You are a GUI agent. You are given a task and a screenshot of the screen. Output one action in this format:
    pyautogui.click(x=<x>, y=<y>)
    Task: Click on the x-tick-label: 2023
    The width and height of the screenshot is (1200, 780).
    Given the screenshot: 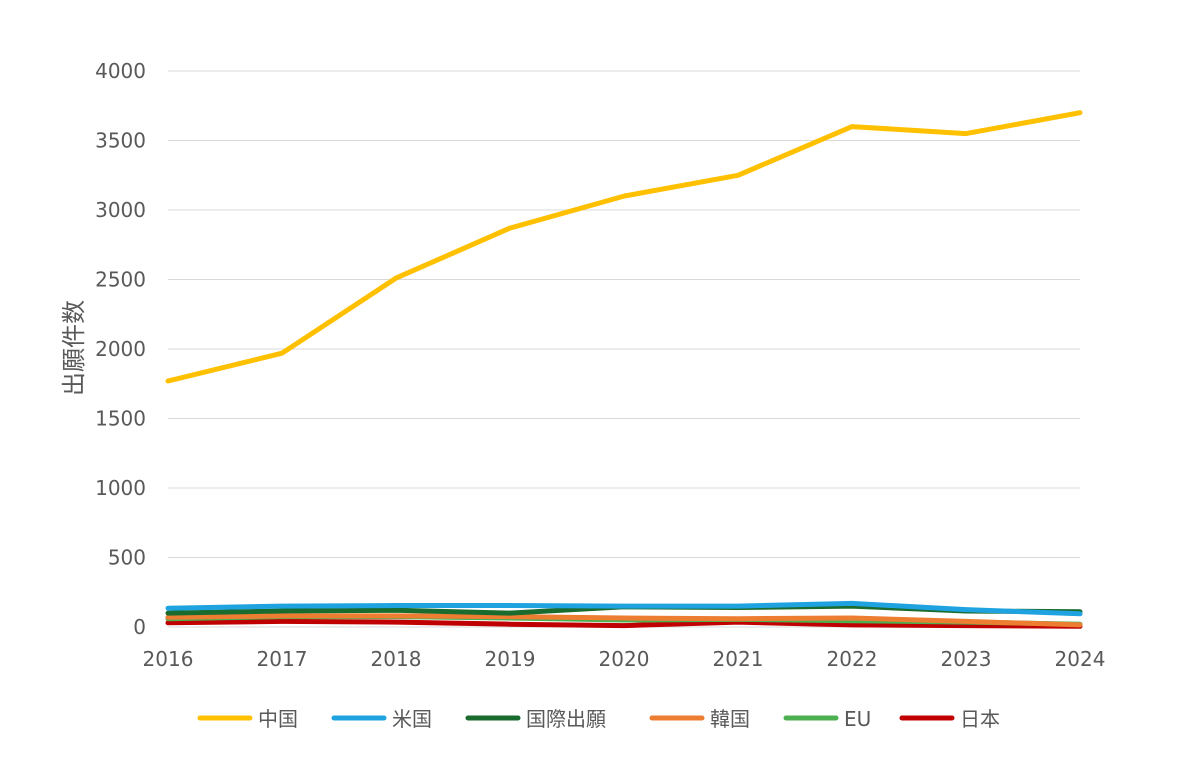 What is the action you would take?
    pyautogui.click(x=966, y=659)
    